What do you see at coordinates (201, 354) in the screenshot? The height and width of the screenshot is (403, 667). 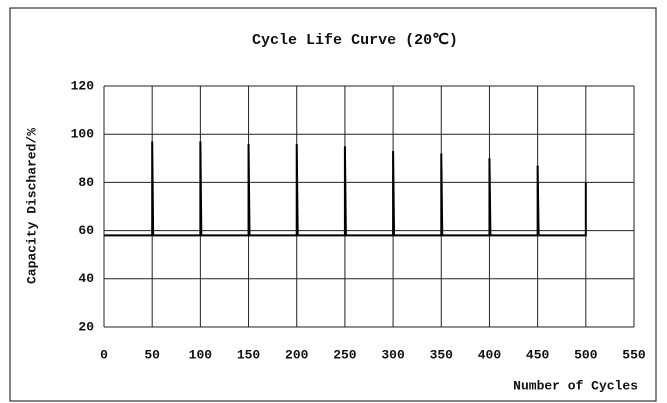 I see `x-tick-label: 100` at bounding box center [201, 354].